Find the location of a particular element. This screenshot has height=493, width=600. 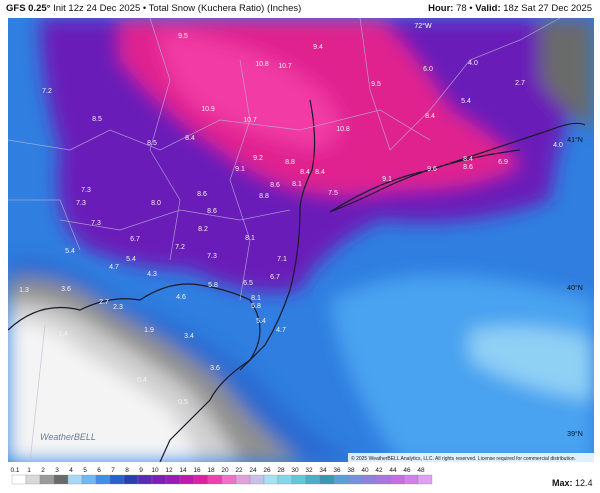

colorbar-label: 14 is located at coordinates (183, 470).